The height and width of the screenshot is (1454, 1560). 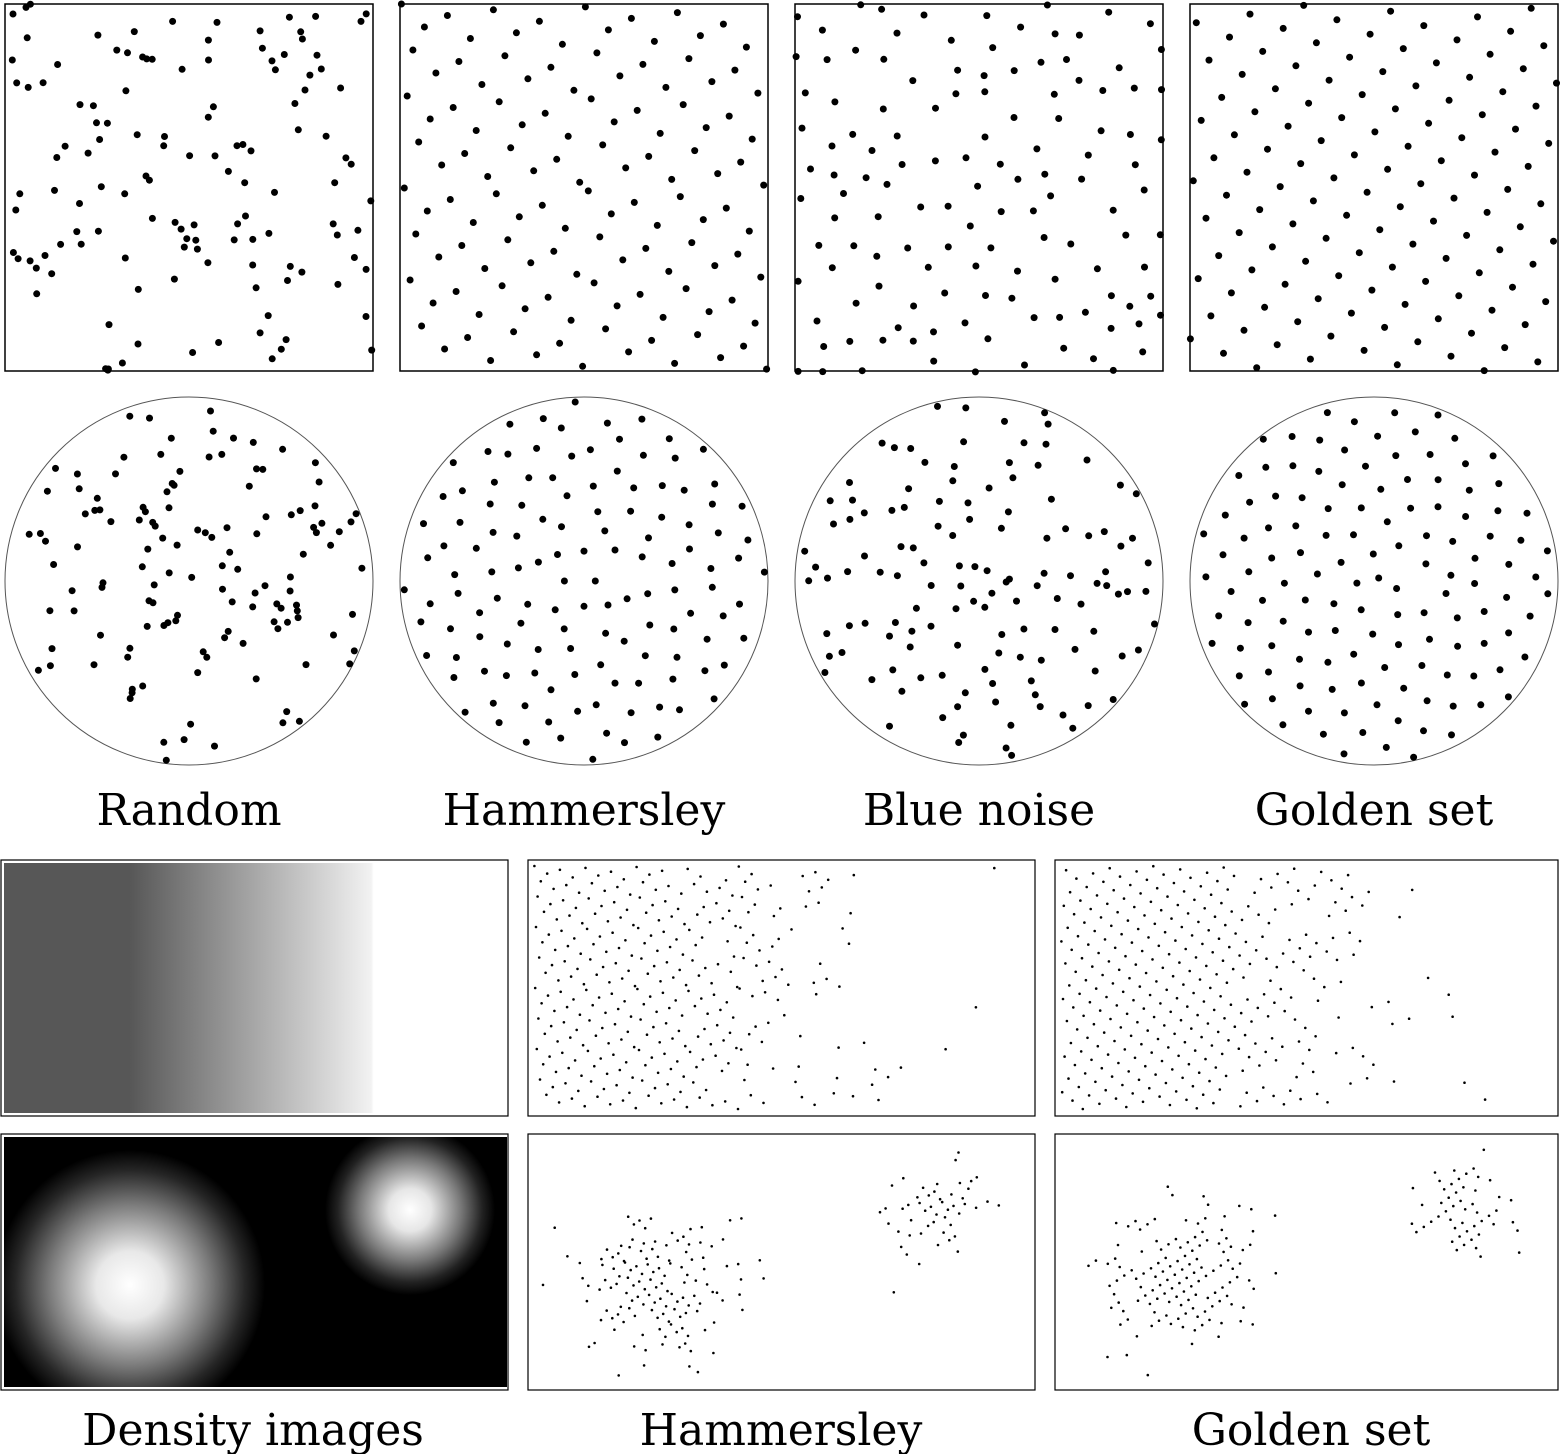 I want to click on hammersley-ramp-frame, so click(x=781, y=988).